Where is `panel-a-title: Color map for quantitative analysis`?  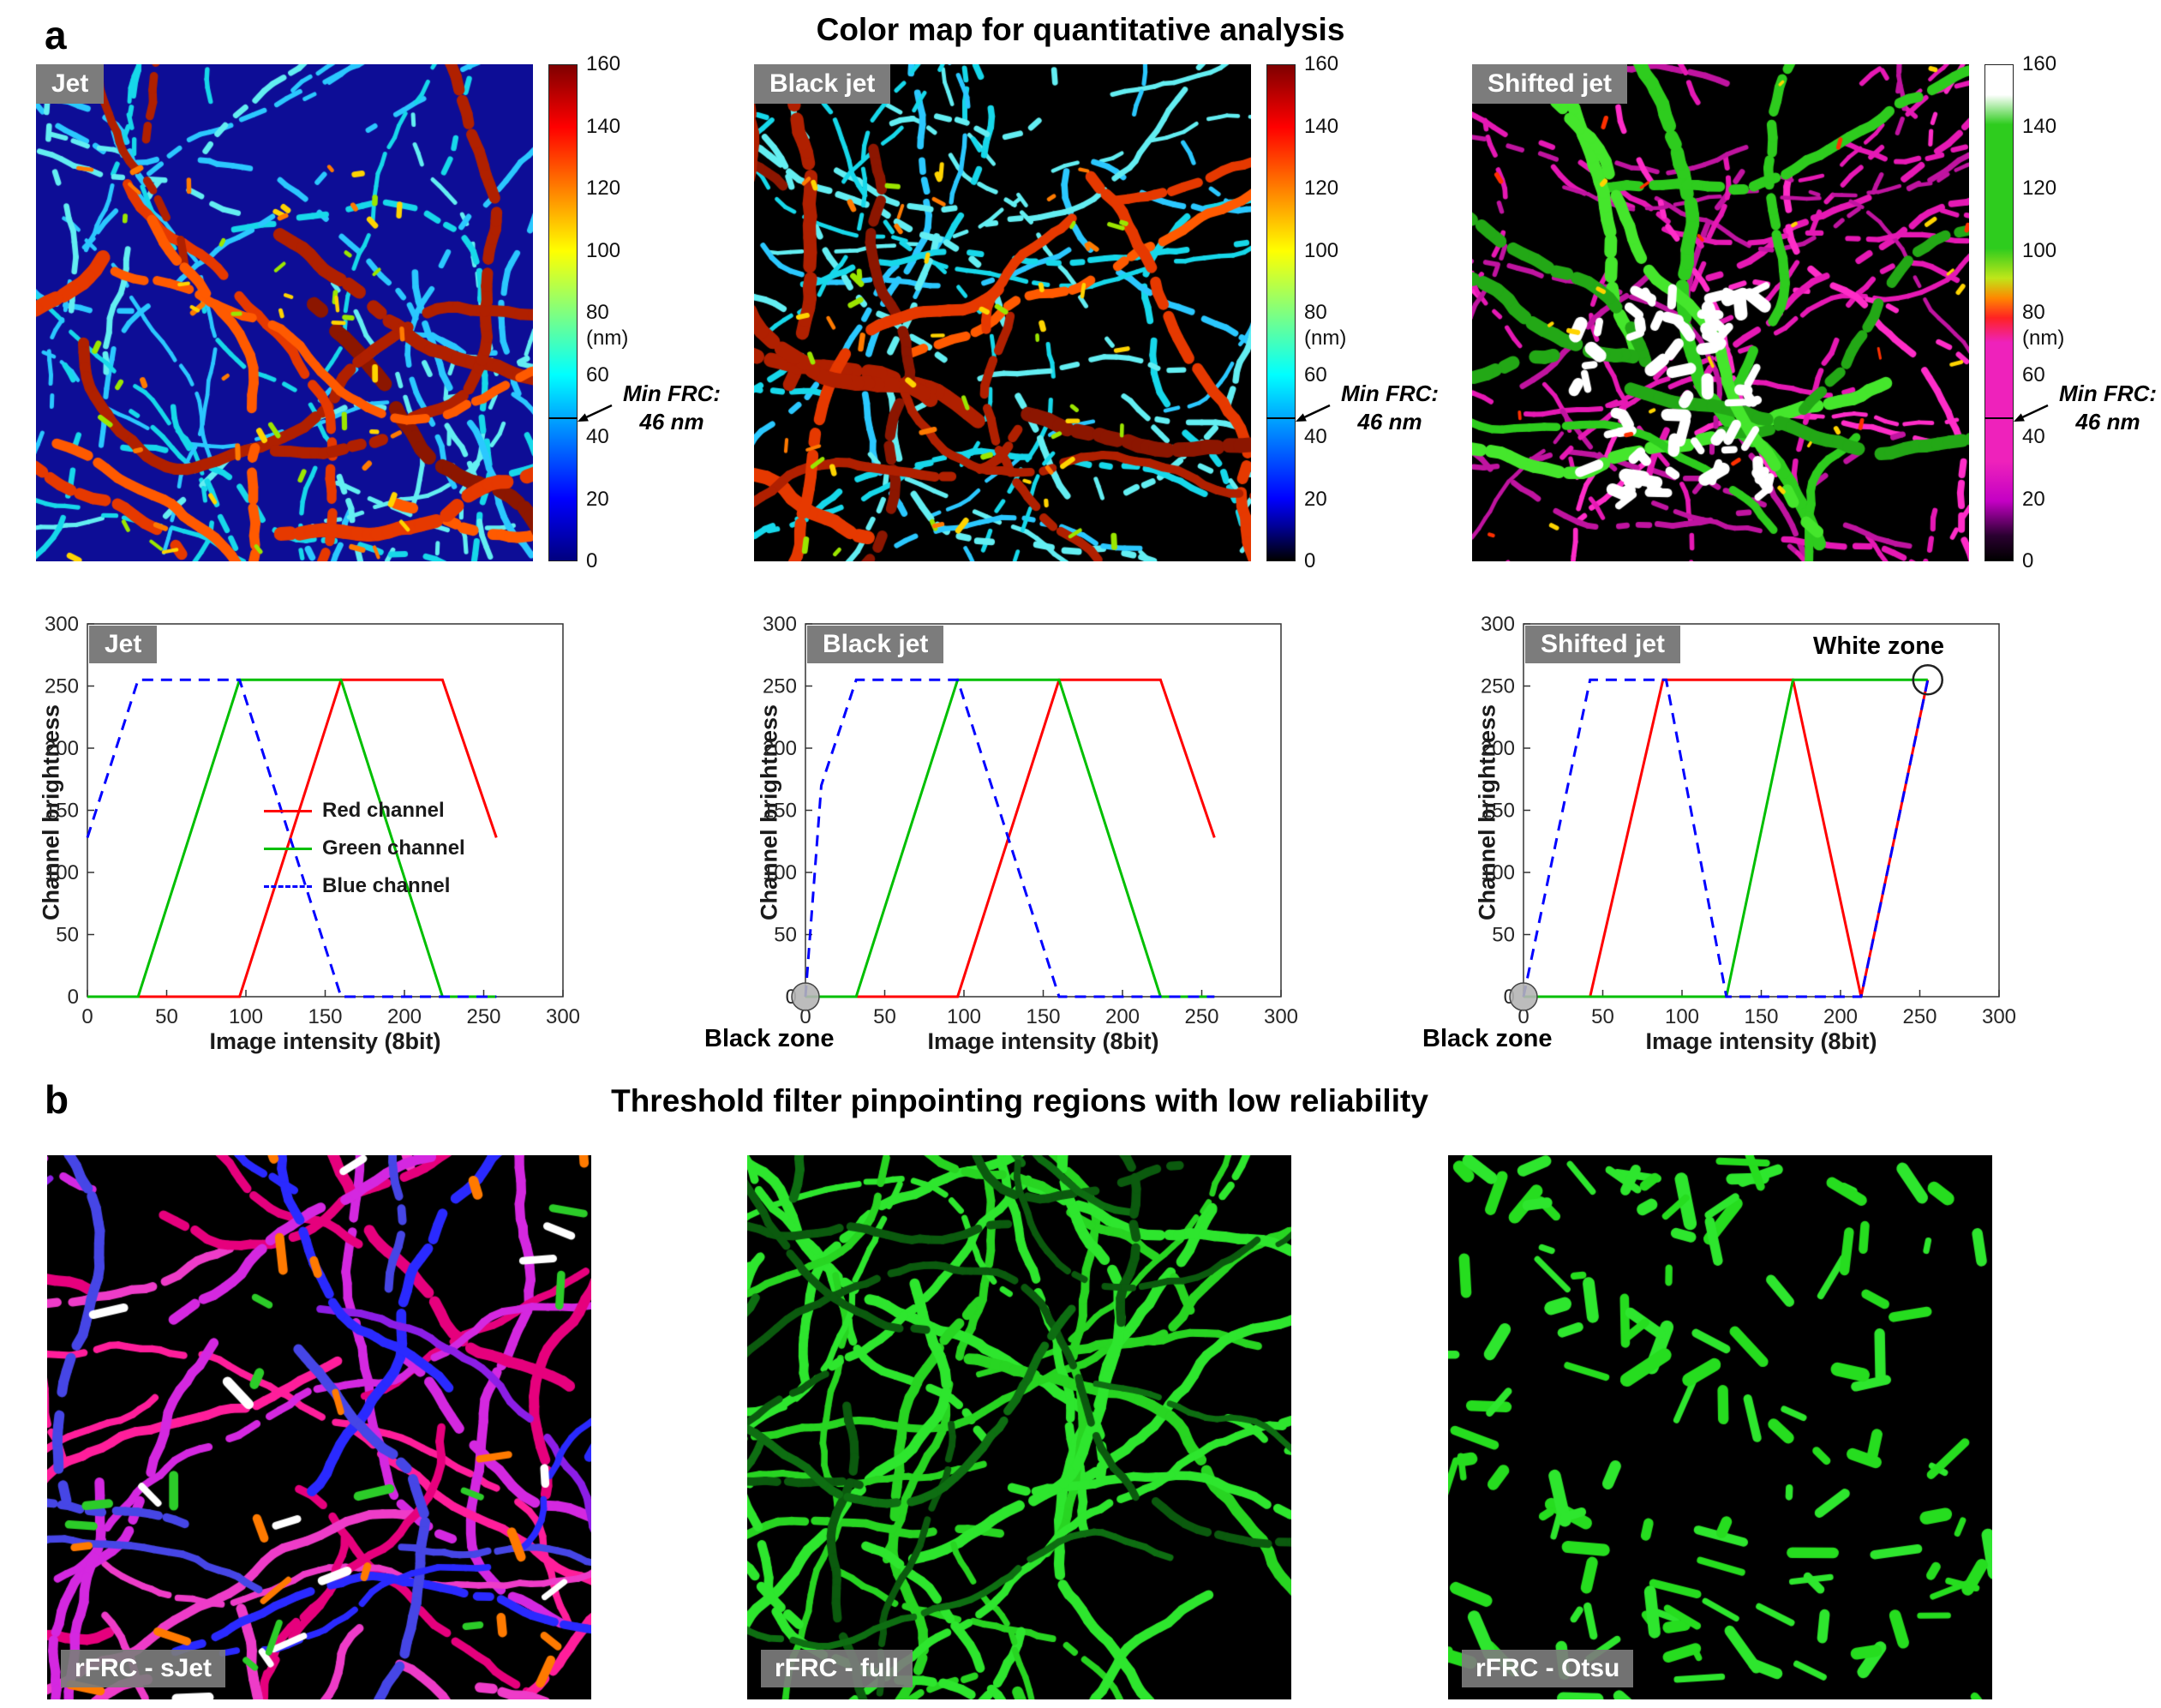 panel-a-title: Color map for quantitative analysis is located at coordinates (1080, 30).